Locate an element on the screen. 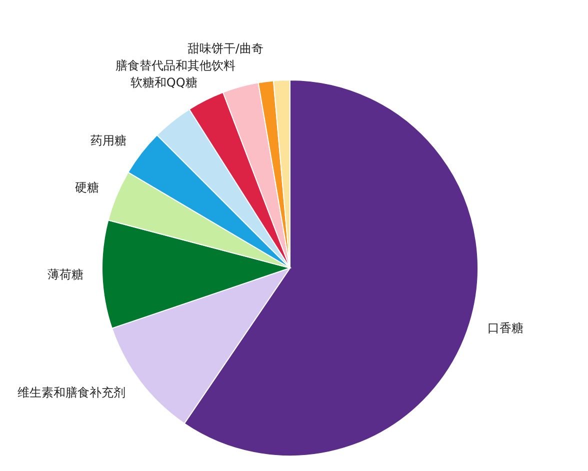 The image size is (588, 471). slice-label: 膳食替代品和其他饮料 is located at coordinates (175, 65).